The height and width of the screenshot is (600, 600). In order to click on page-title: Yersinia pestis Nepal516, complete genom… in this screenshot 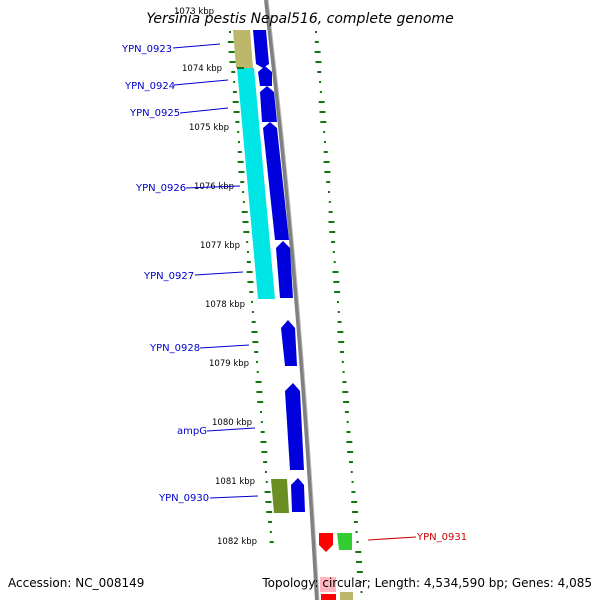, I will do `click(299, 19)`.